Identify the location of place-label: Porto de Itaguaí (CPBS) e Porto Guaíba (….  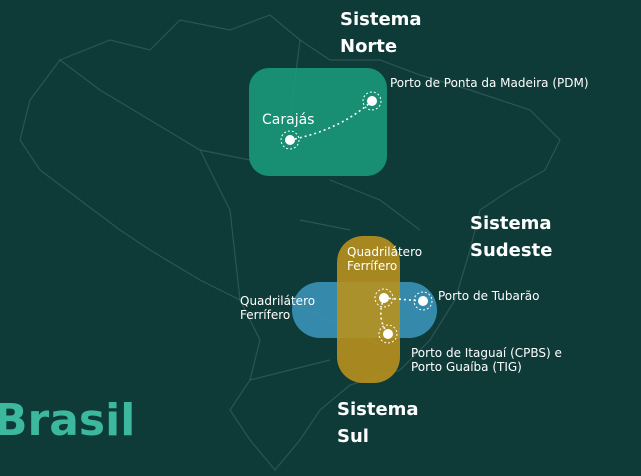
(486, 360).